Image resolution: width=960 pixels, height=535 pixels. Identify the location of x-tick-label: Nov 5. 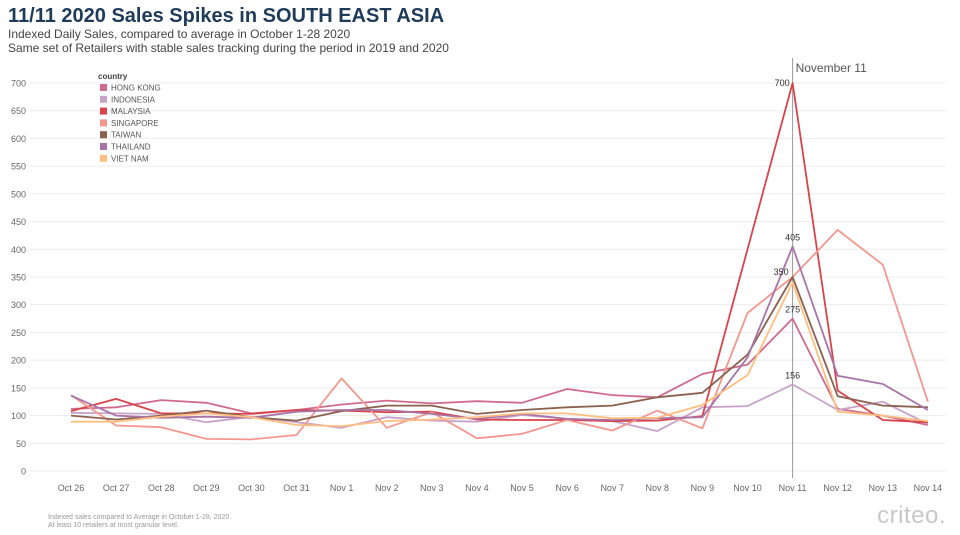
(522, 488).